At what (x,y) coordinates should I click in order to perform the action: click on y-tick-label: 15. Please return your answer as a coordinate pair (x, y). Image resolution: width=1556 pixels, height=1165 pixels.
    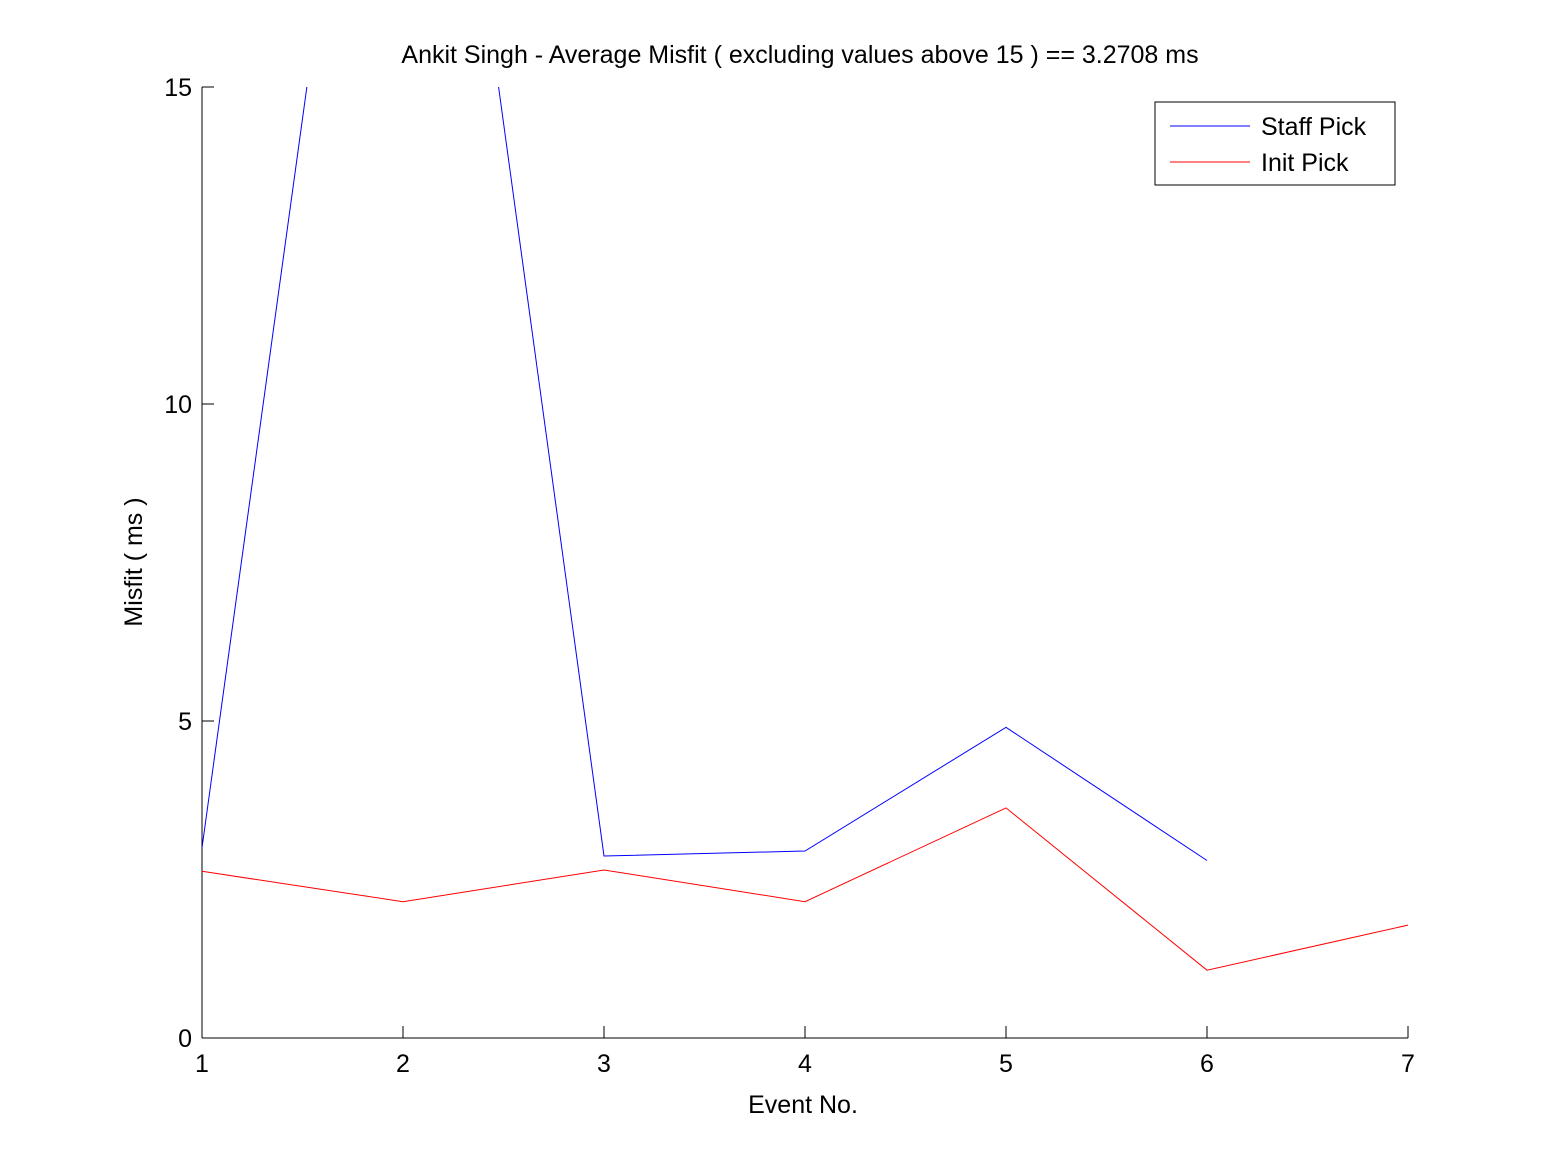
    Looking at the image, I should click on (178, 88).